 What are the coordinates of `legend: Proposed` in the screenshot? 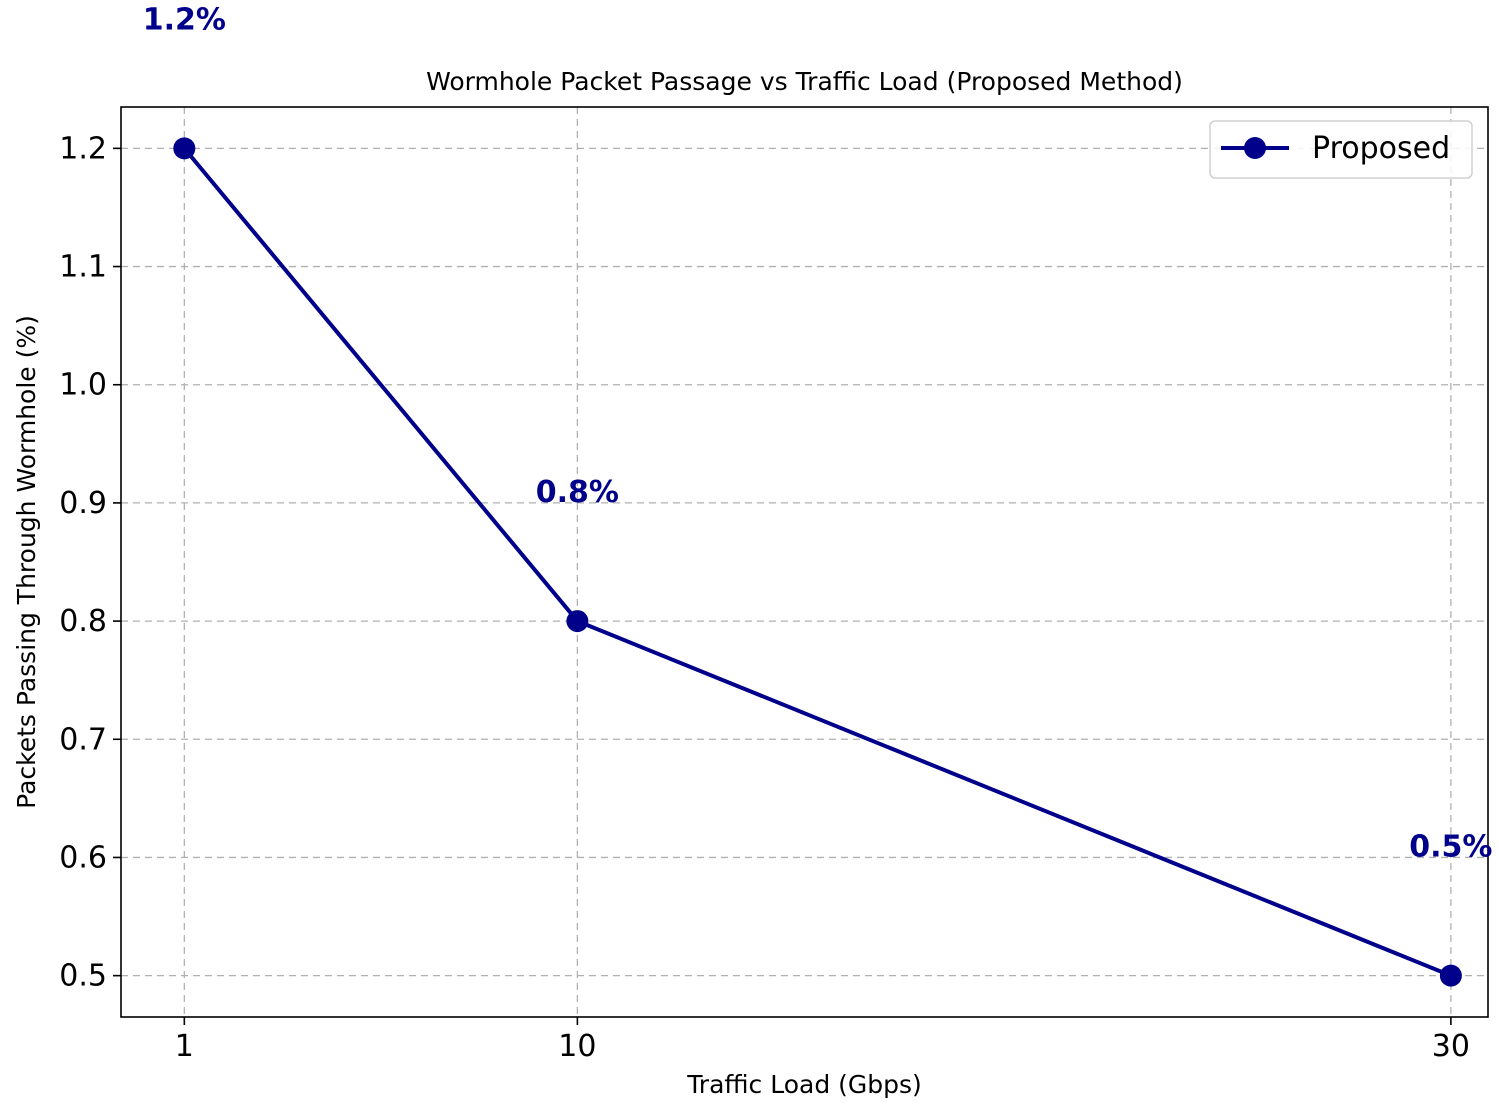 It's located at (1341, 149).